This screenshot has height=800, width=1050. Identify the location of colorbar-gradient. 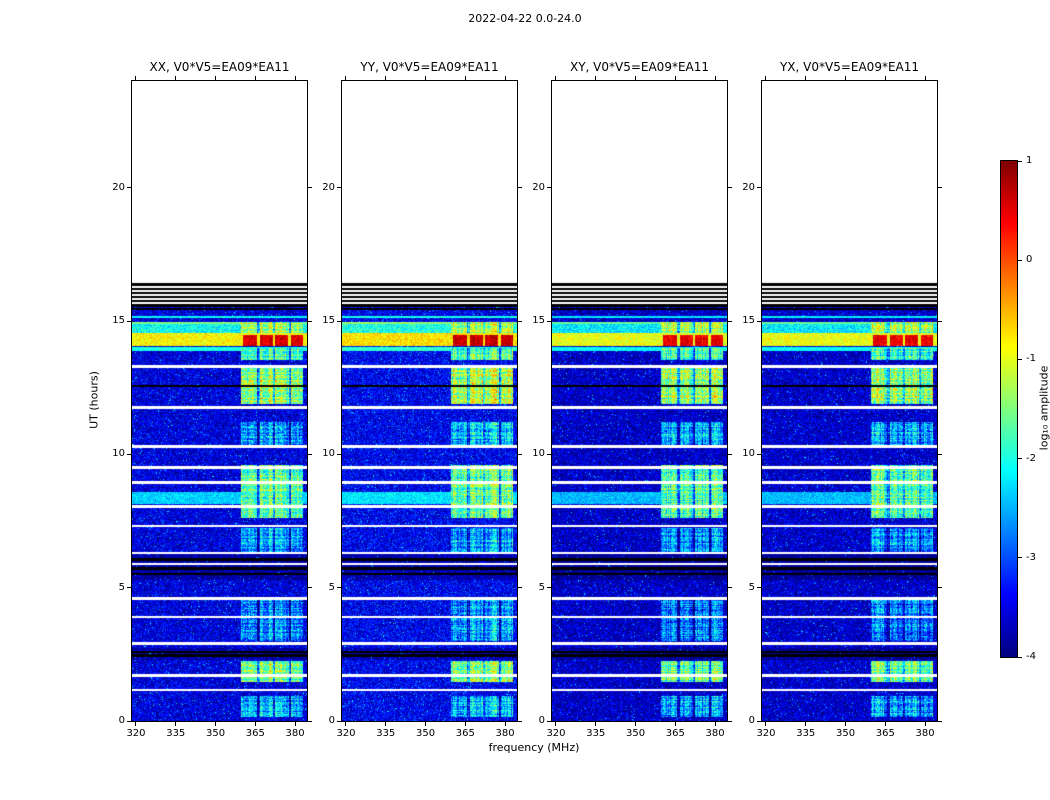
(1009, 409).